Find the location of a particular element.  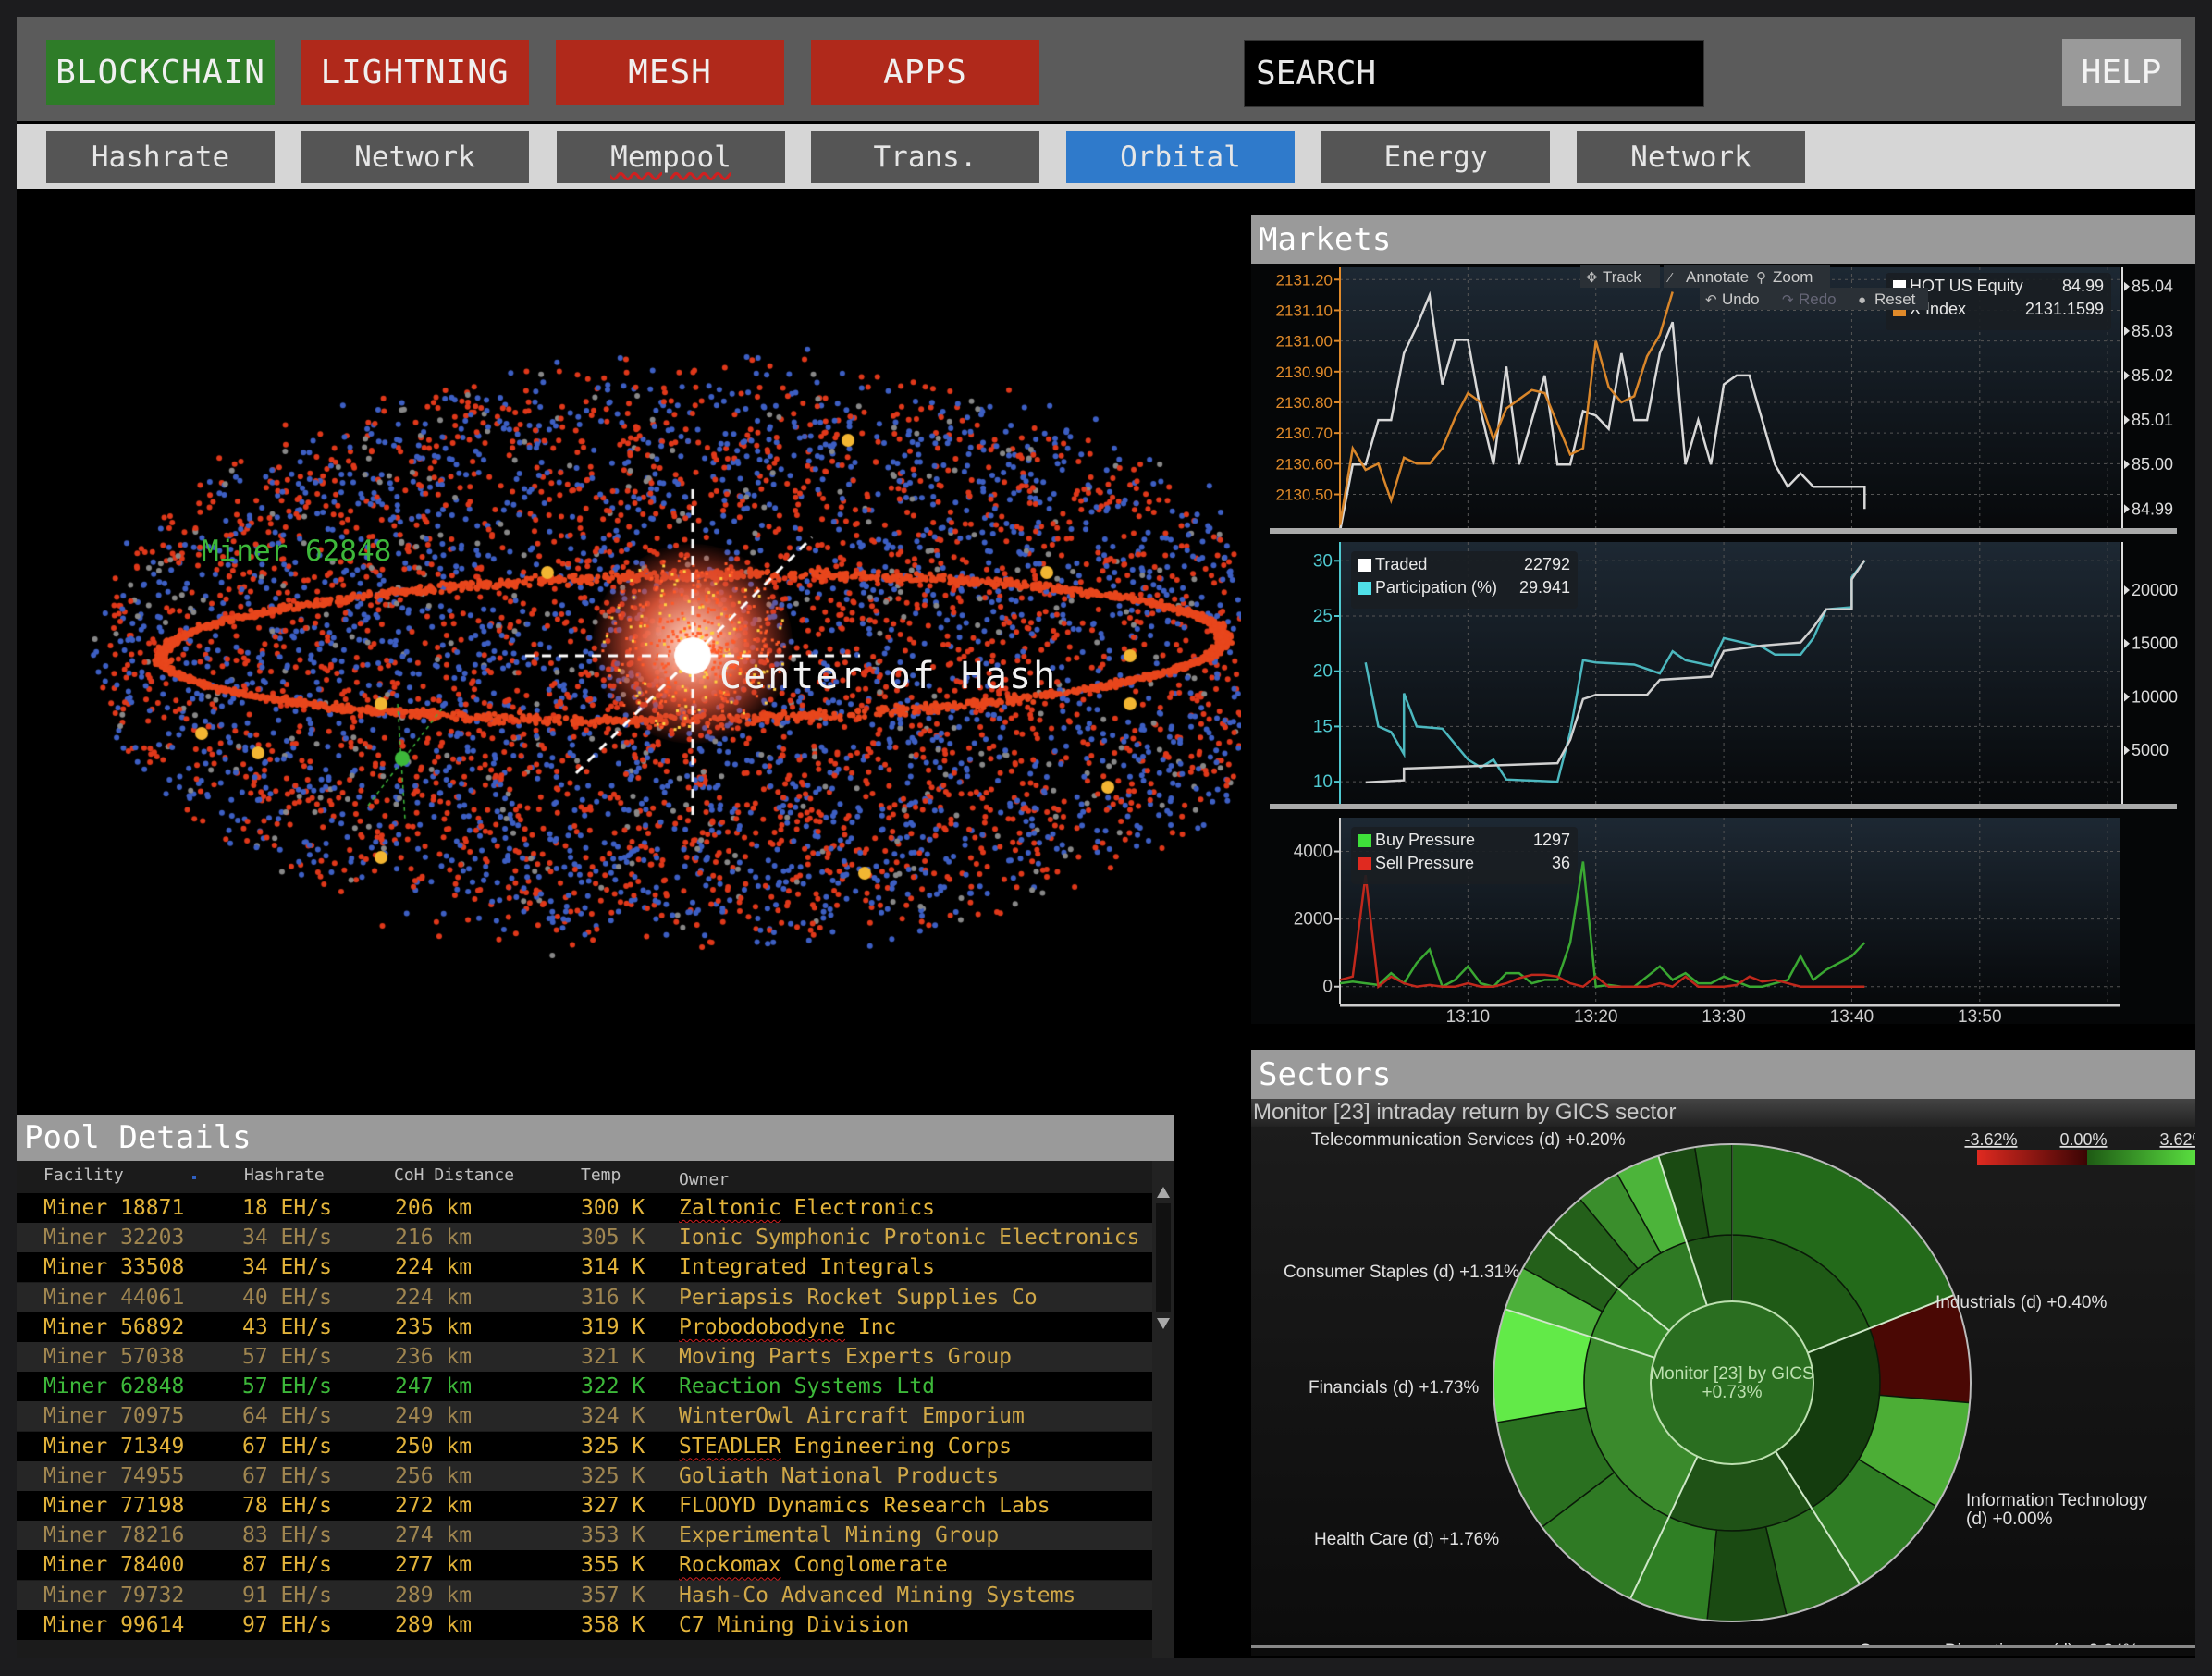

temp-cell: 327 K is located at coordinates (613, 1506).